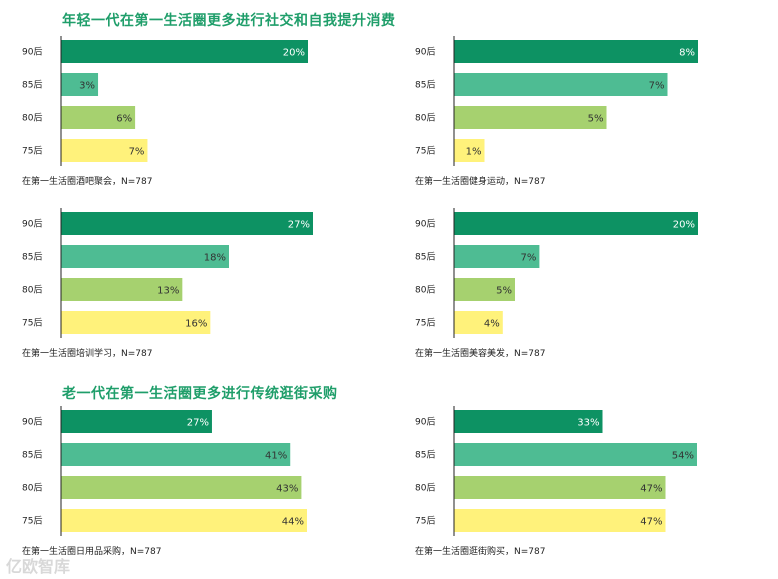  I want to click on chart-beauty: 90后 20% 85后 7% 80后 5% 75后 4% 在第一生活圈美容美发，N=787, so click(595, 288).